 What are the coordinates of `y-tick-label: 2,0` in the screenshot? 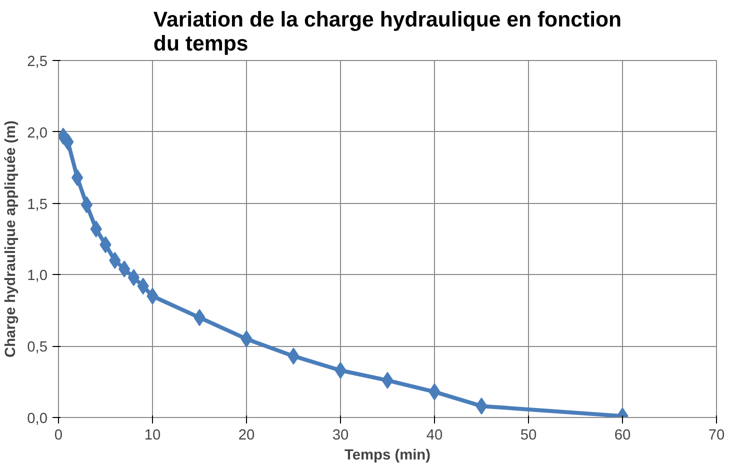 It's located at (37, 133).